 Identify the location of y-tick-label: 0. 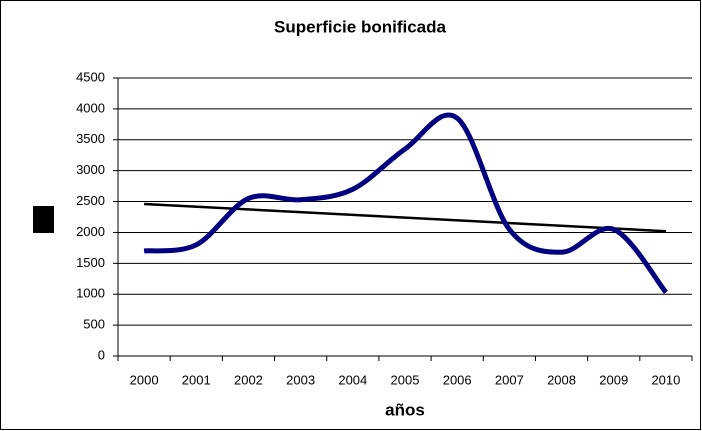
(101, 354).